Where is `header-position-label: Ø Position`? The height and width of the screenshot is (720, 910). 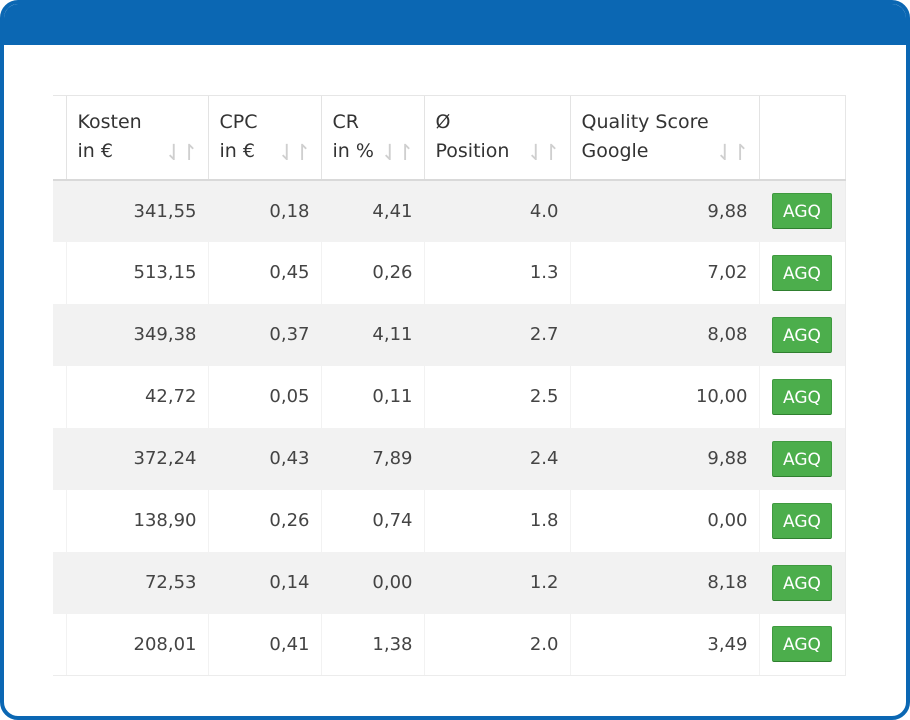 header-position-label: Ø Position is located at coordinates (472, 137).